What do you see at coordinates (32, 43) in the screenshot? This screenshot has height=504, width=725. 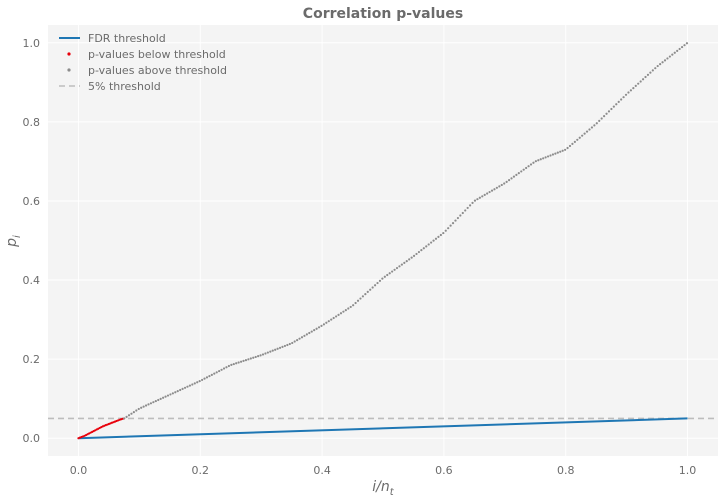 I see `y-tick-label: 1.0` at bounding box center [32, 43].